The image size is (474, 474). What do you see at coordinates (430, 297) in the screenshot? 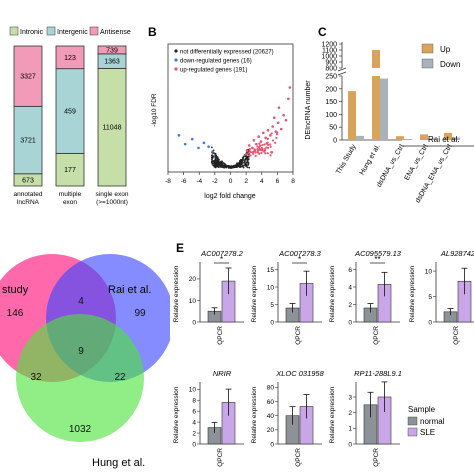
I see `expression-ytick-label: 5` at bounding box center [430, 297].